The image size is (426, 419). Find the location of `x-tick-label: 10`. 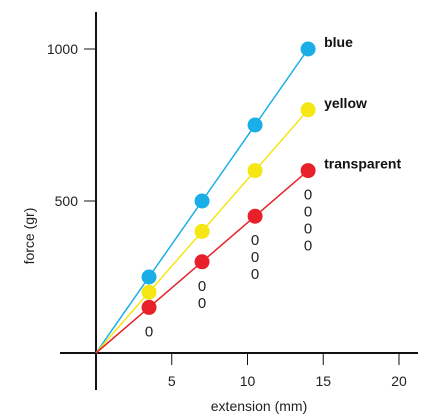

x-tick-label: 10 is located at coordinates (248, 381).